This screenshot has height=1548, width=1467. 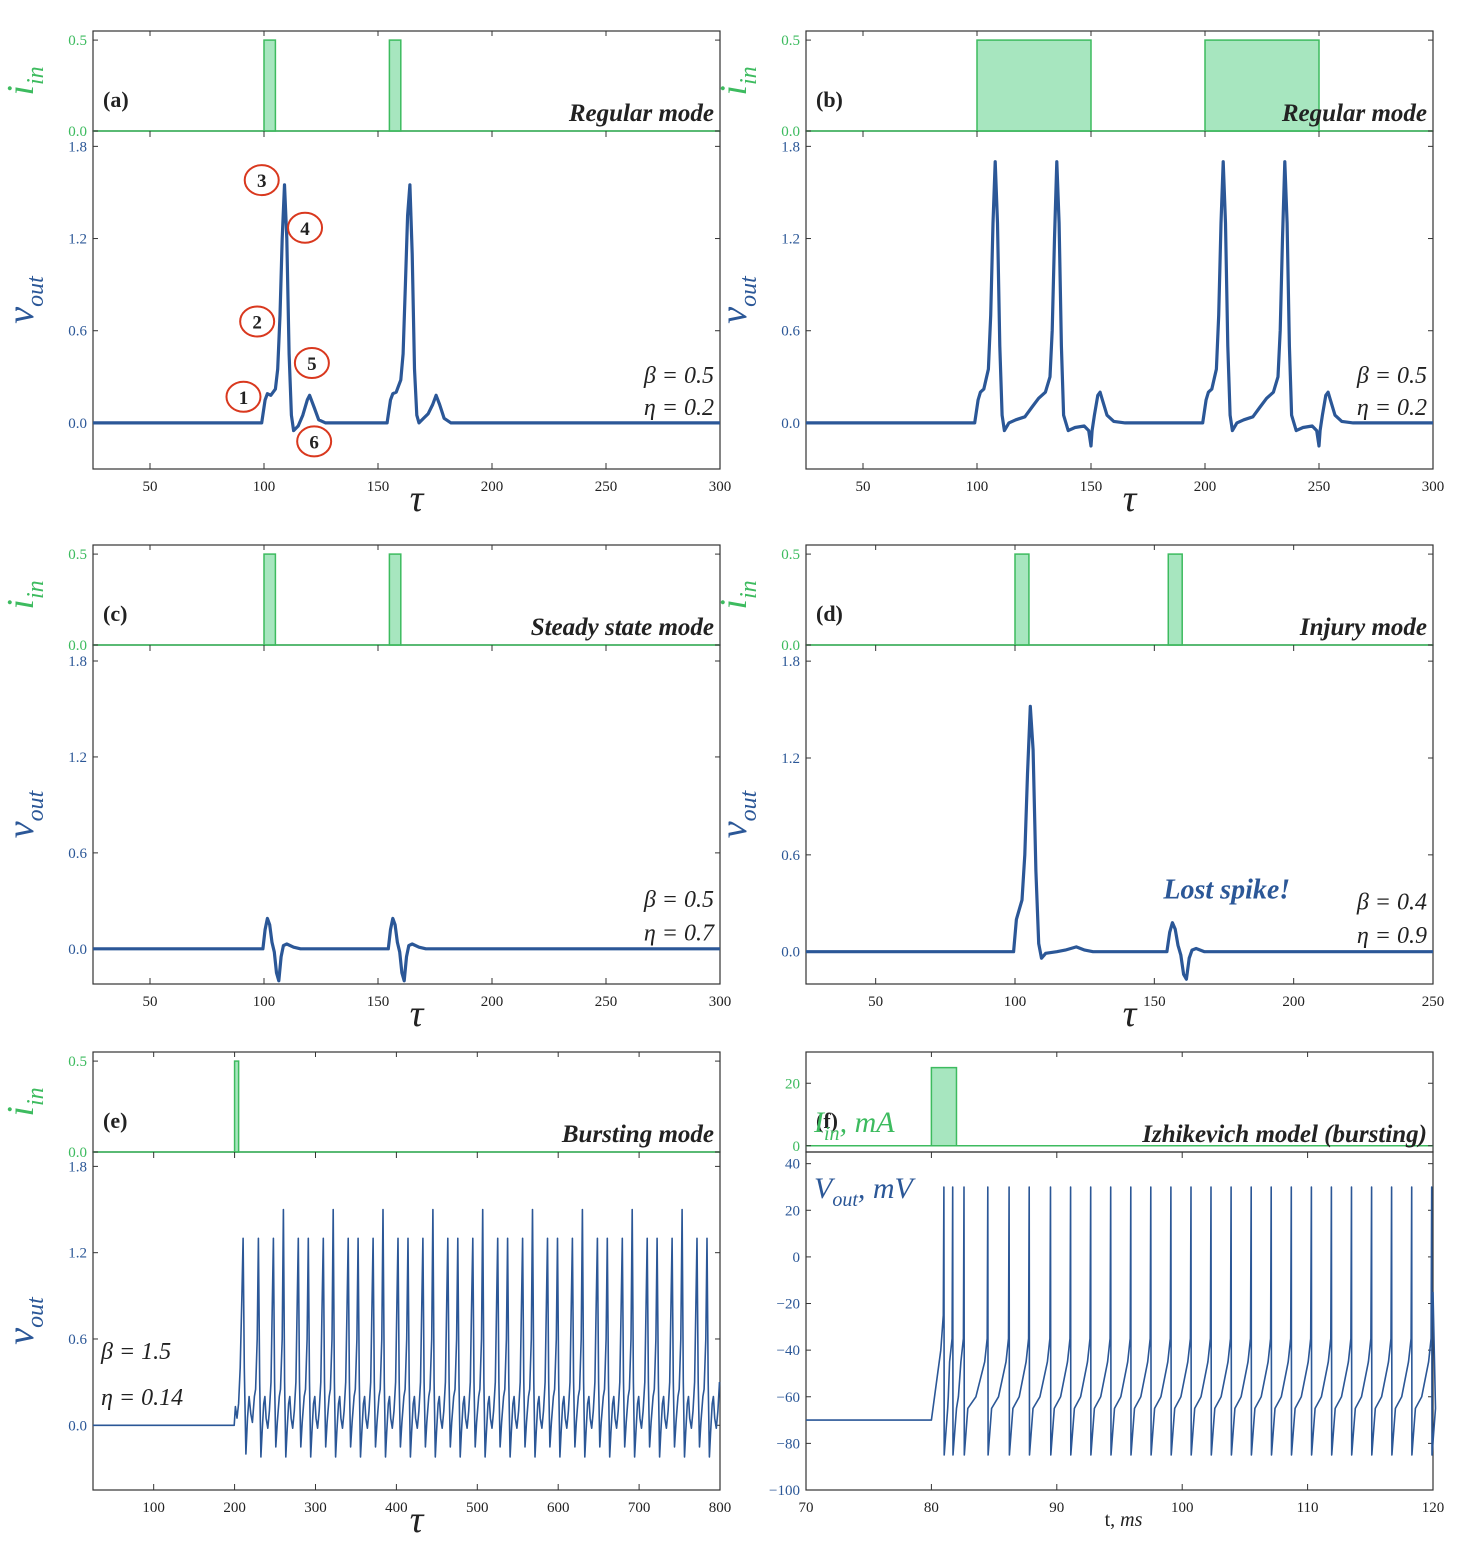 I want to click on callout-number: 2, so click(x=257, y=323).